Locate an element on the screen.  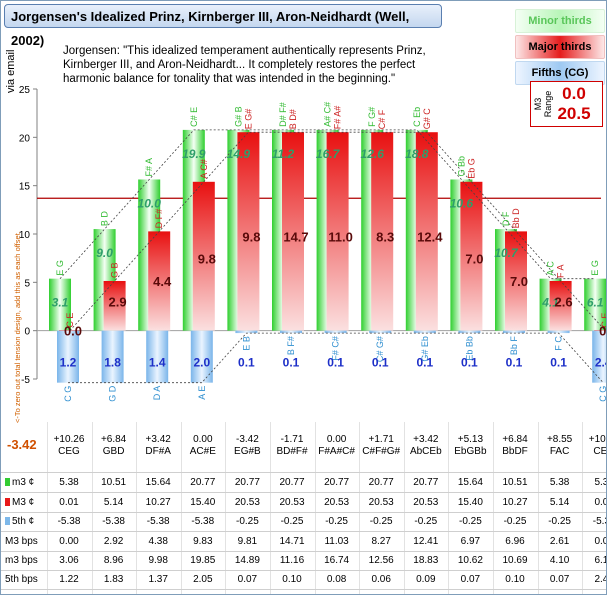
column-header: +6.84 BbDF is located at coordinates (515, 446).